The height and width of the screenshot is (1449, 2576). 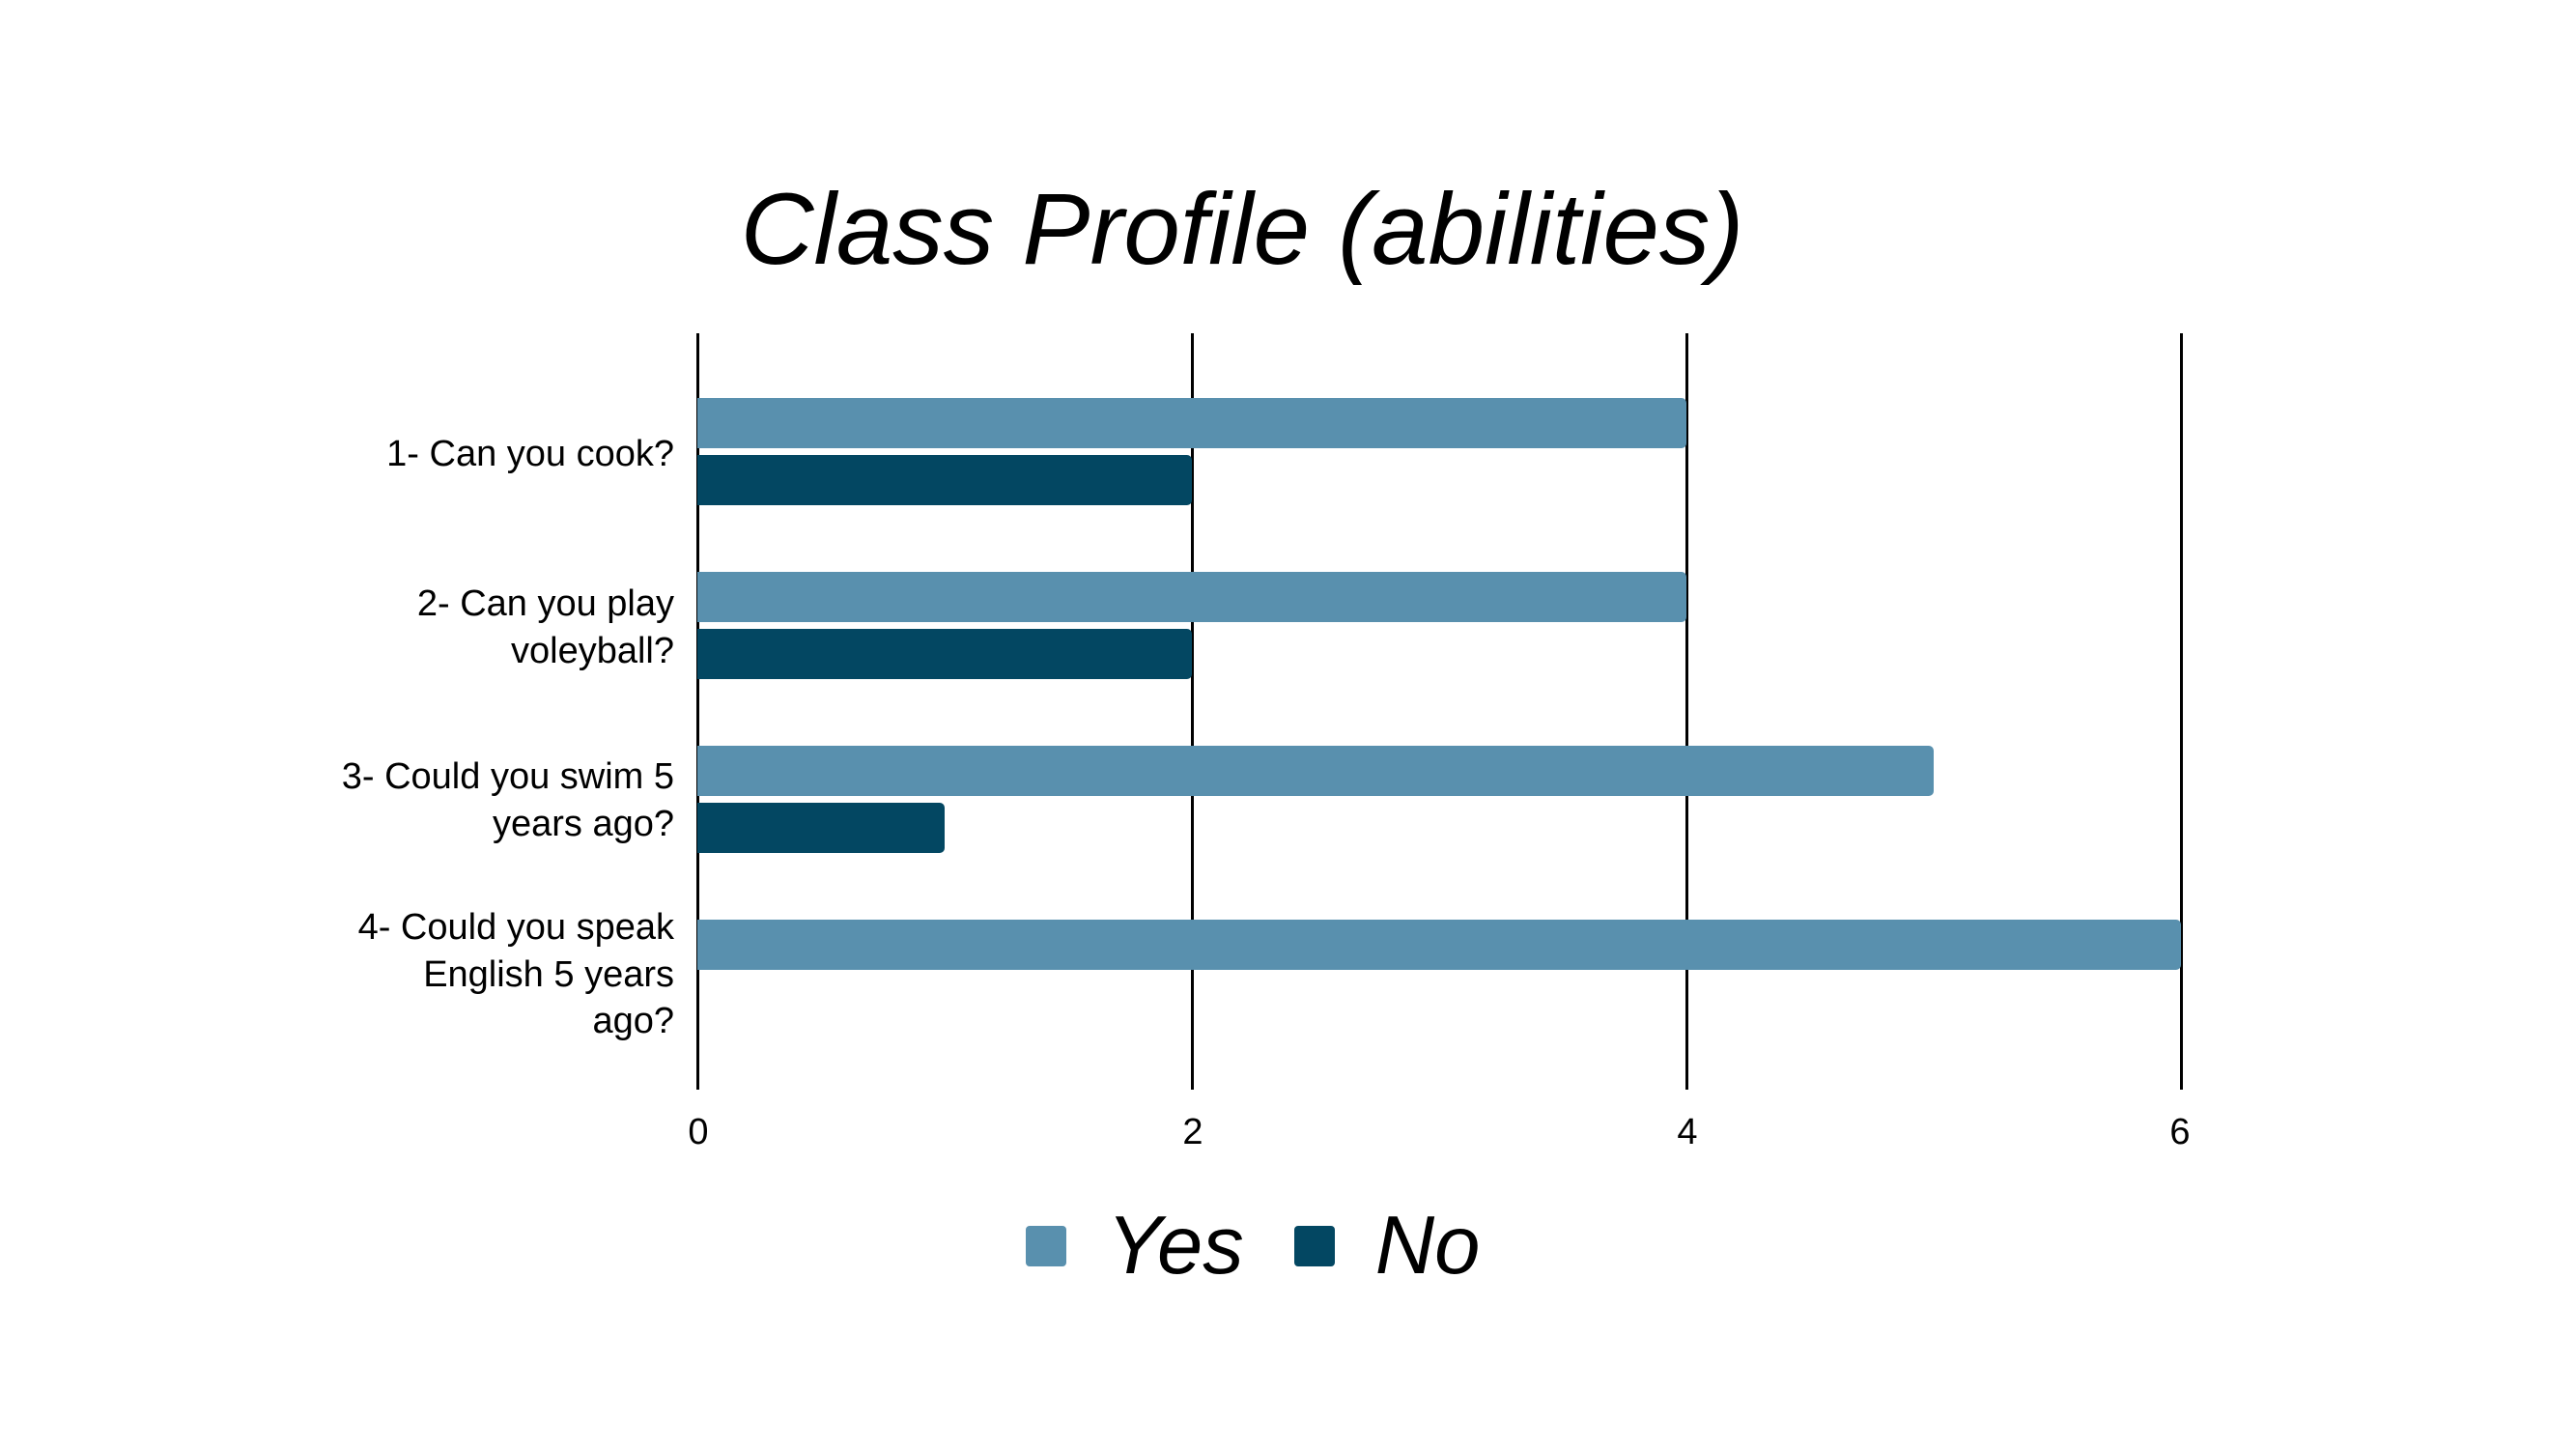 What do you see at coordinates (592, 650) in the screenshot?
I see `category-label-line: voleyball?` at bounding box center [592, 650].